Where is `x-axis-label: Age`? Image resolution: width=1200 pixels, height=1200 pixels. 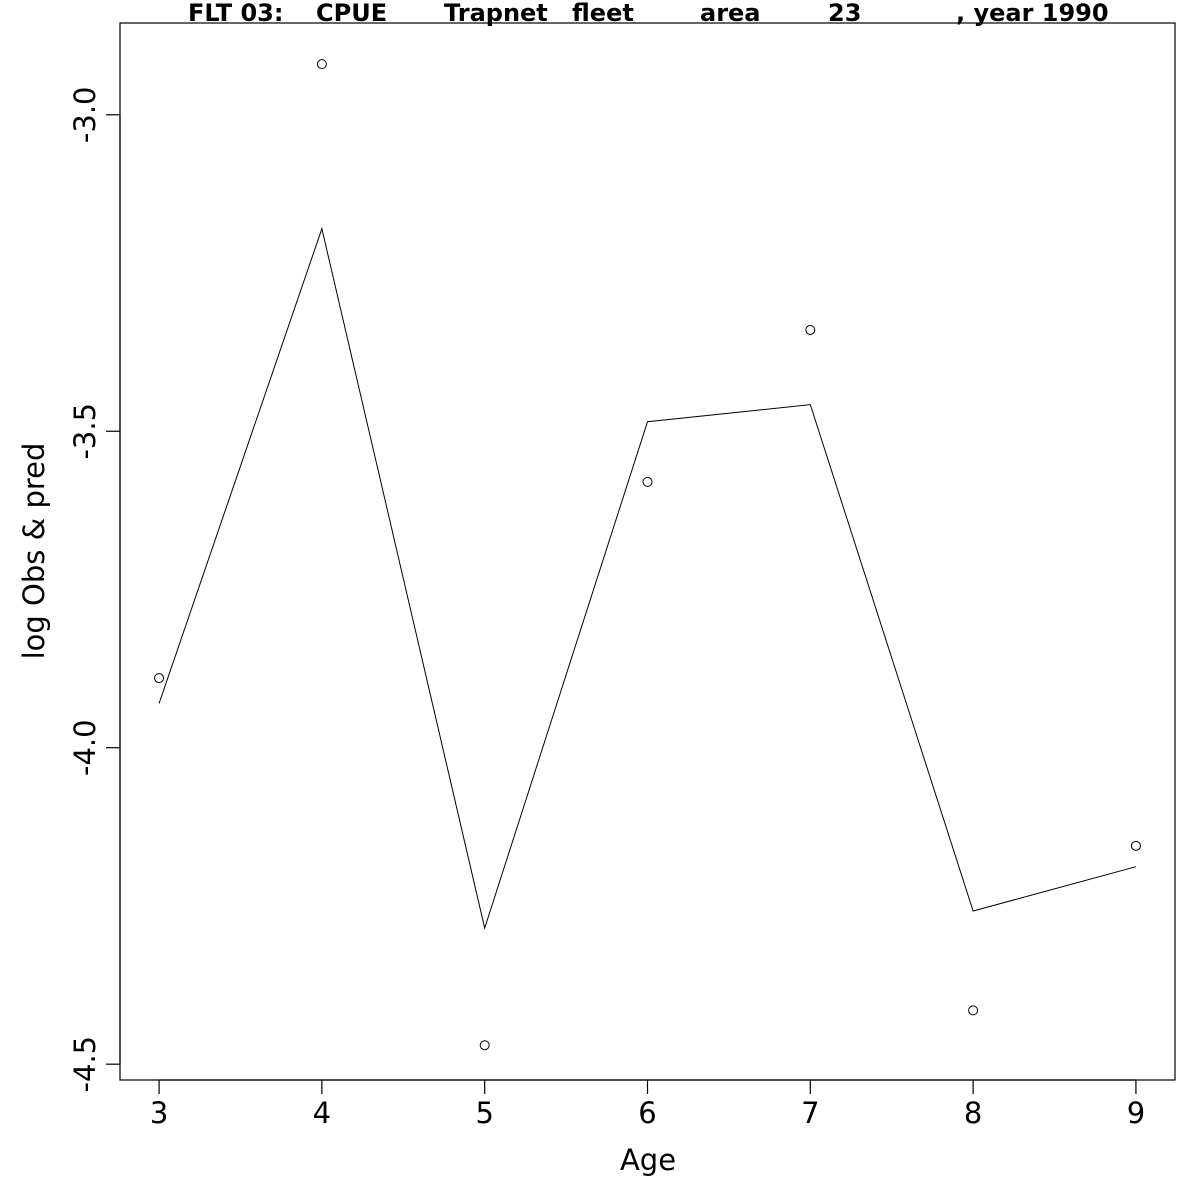 x-axis-label: Age is located at coordinates (648, 1160).